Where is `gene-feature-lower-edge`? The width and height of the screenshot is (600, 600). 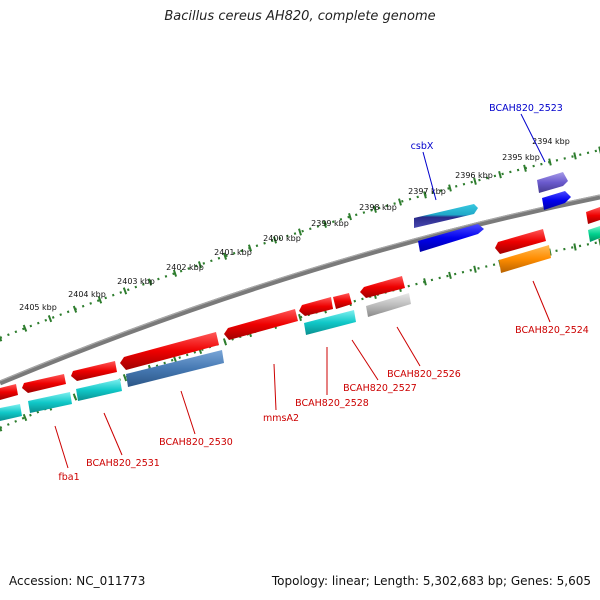 gene-feature-lower-edge is located at coordinates (11, 412).